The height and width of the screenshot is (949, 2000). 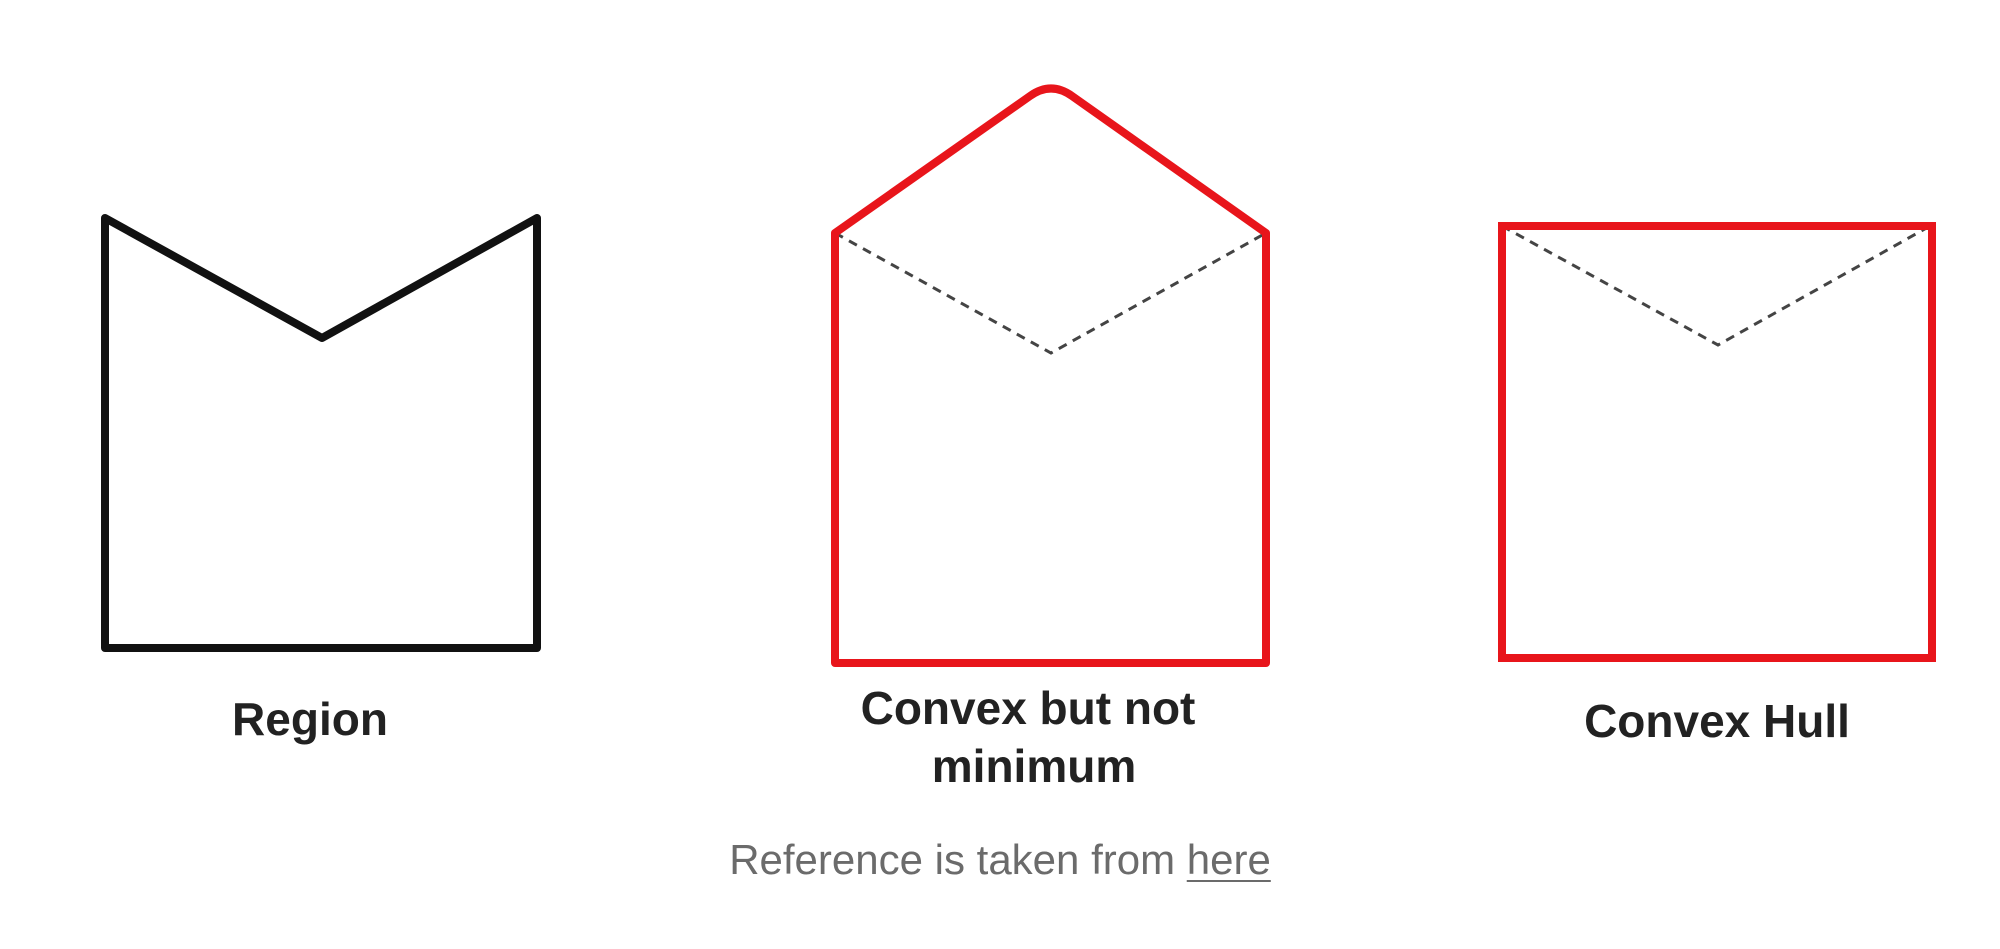 What do you see at coordinates (321, 433) in the screenshot?
I see `region-polygon` at bounding box center [321, 433].